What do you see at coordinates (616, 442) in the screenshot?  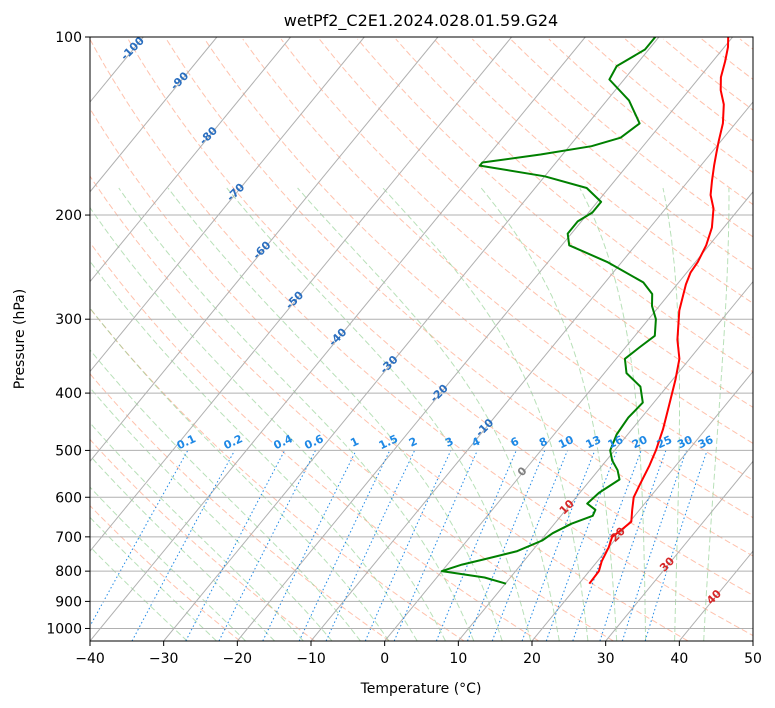 I see `mixing-ratio-label: 16` at bounding box center [616, 442].